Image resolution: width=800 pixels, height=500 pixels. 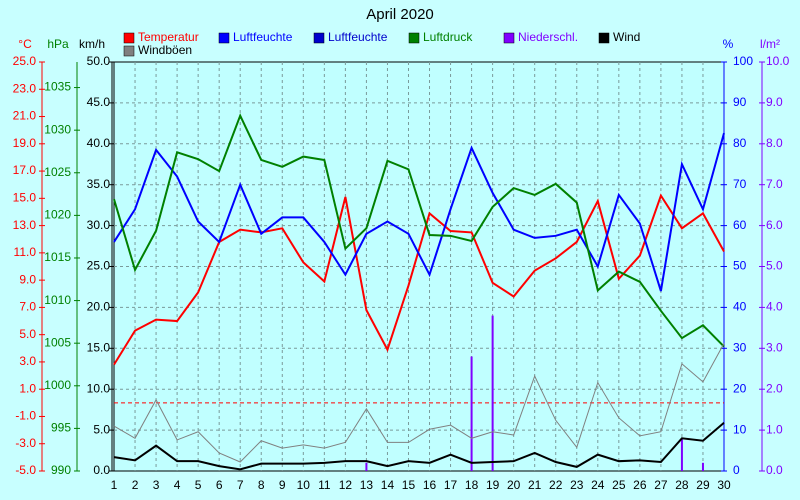 I want to click on legend-label: Windböen, so click(x=165, y=50).